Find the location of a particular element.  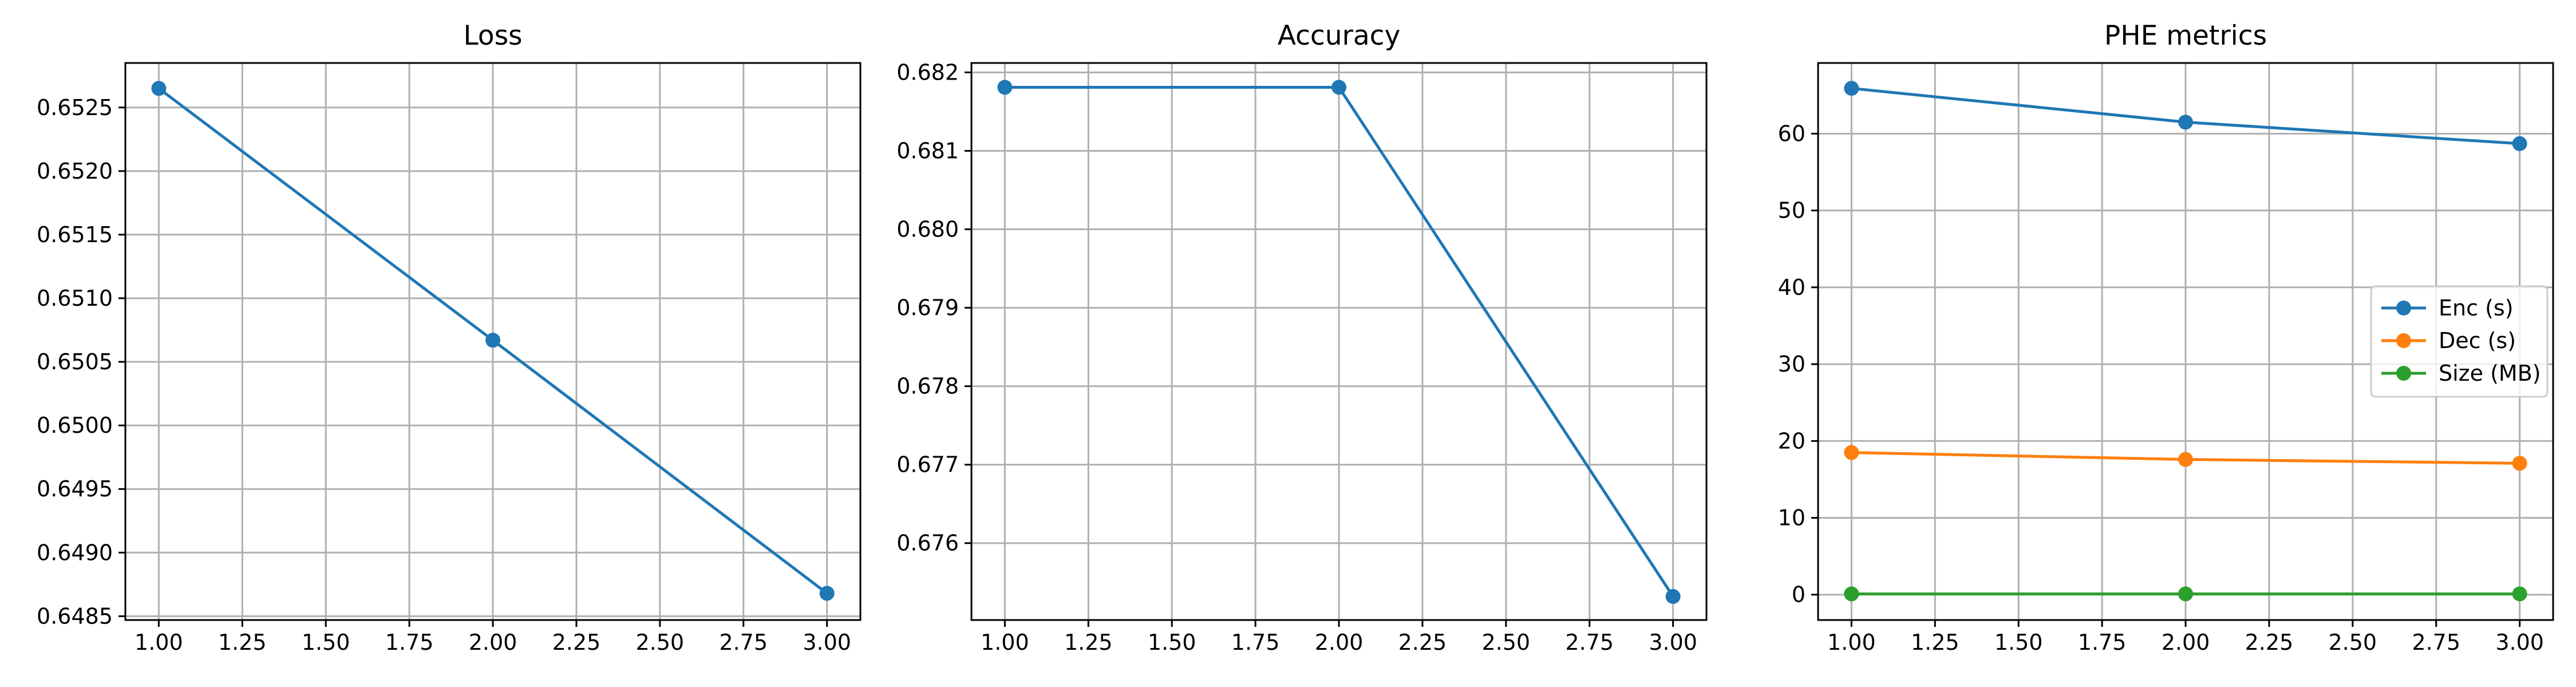

accuracy-y-tick-label: 0.677 is located at coordinates (927, 464).